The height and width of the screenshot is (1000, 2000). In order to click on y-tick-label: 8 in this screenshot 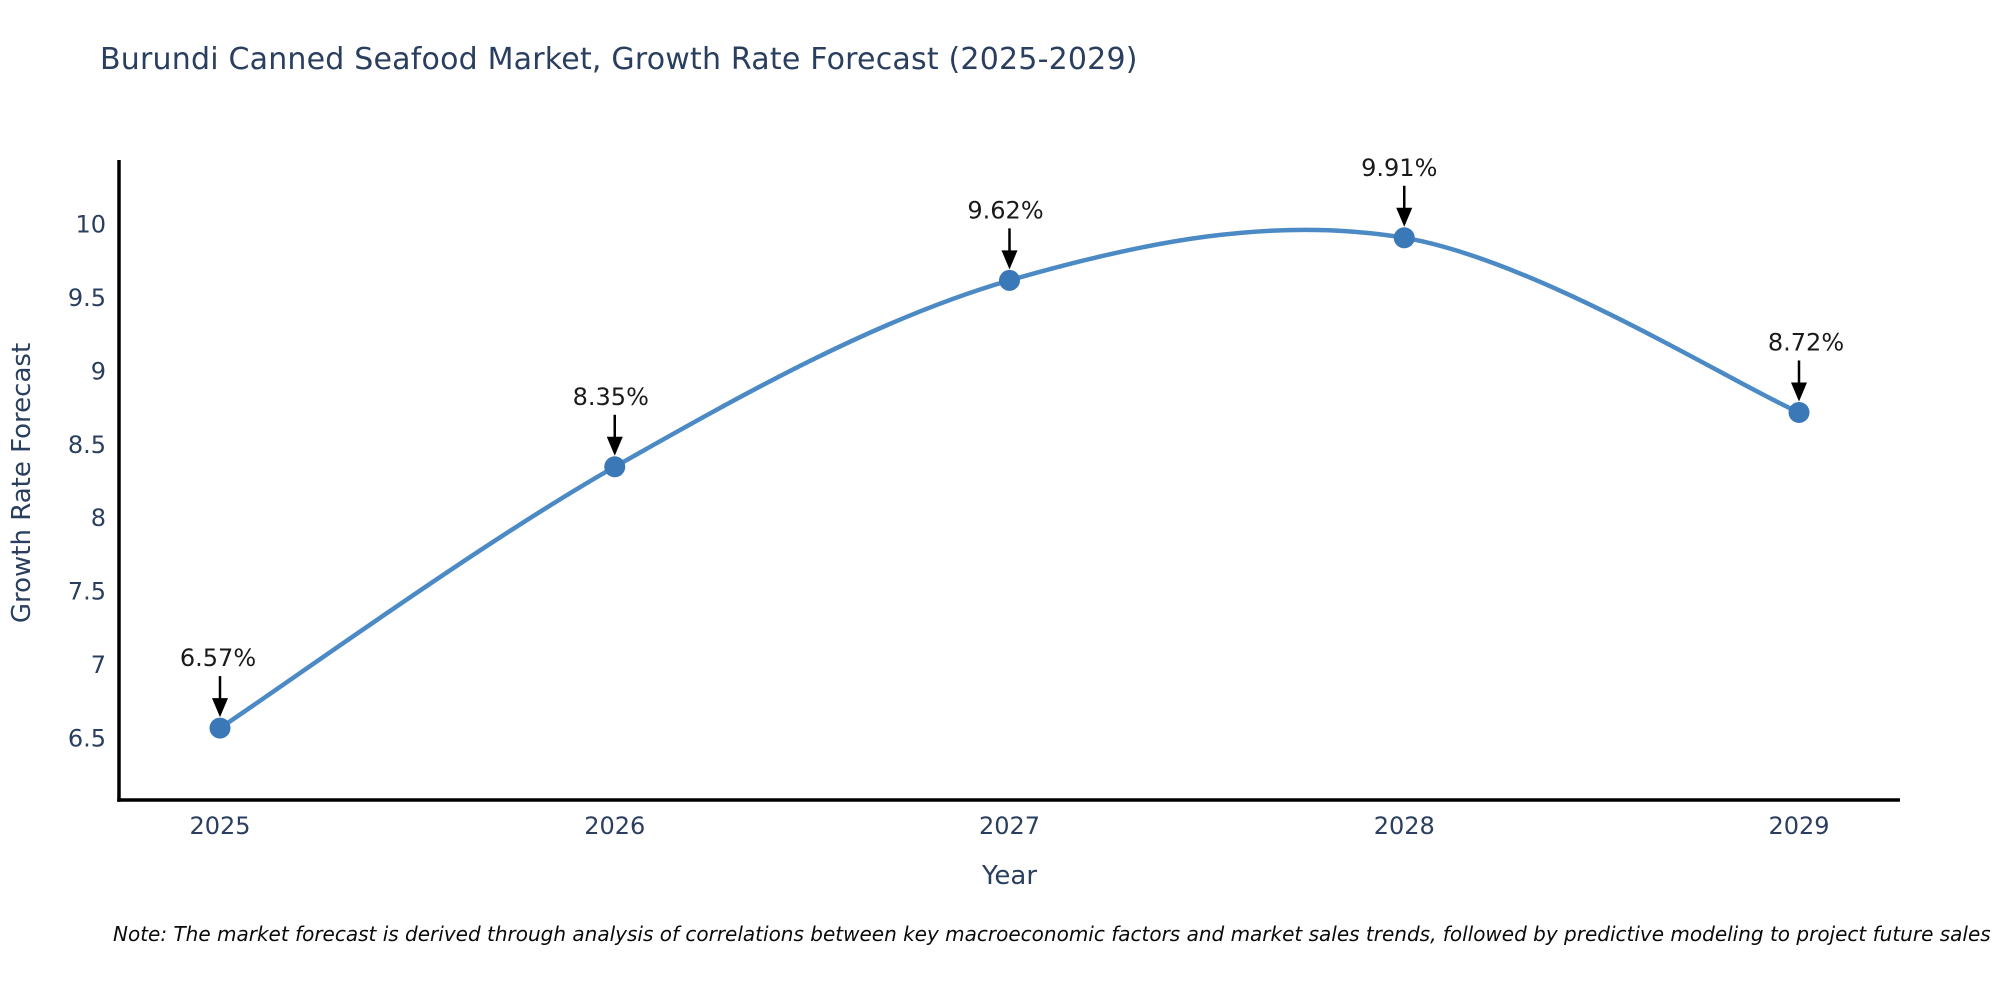, I will do `click(98, 518)`.